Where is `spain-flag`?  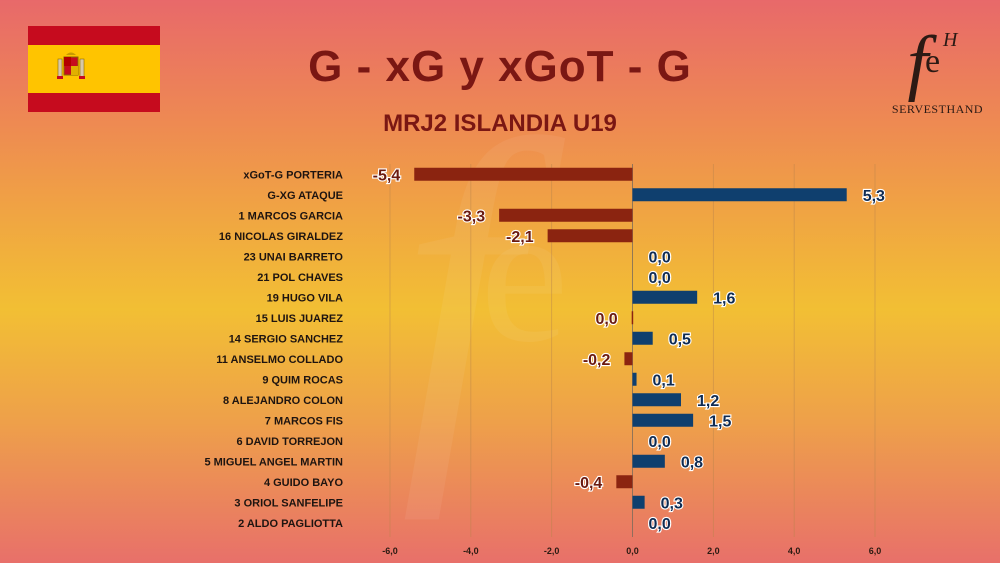
spain-flag is located at coordinates (94, 69).